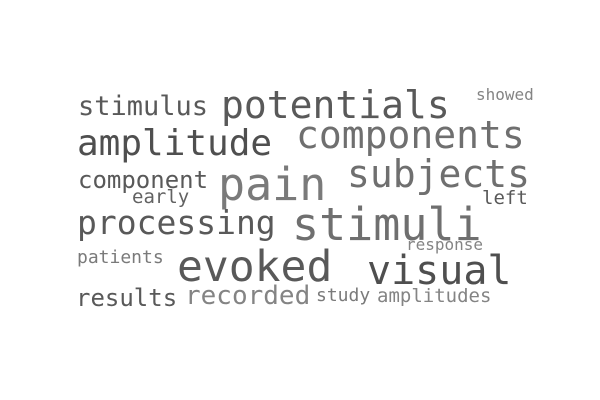  I want to click on word-amplitudes: amplitudes, so click(434, 296).